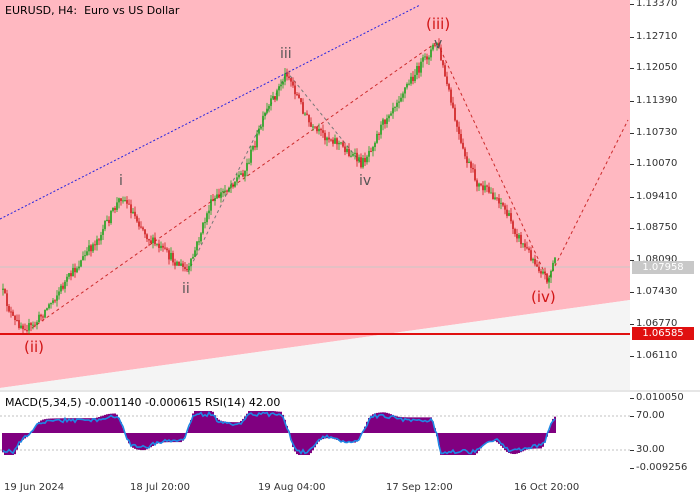 The height and width of the screenshot is (500, 700). I want to click on wave-label-iii: iii, so click(286, 54).